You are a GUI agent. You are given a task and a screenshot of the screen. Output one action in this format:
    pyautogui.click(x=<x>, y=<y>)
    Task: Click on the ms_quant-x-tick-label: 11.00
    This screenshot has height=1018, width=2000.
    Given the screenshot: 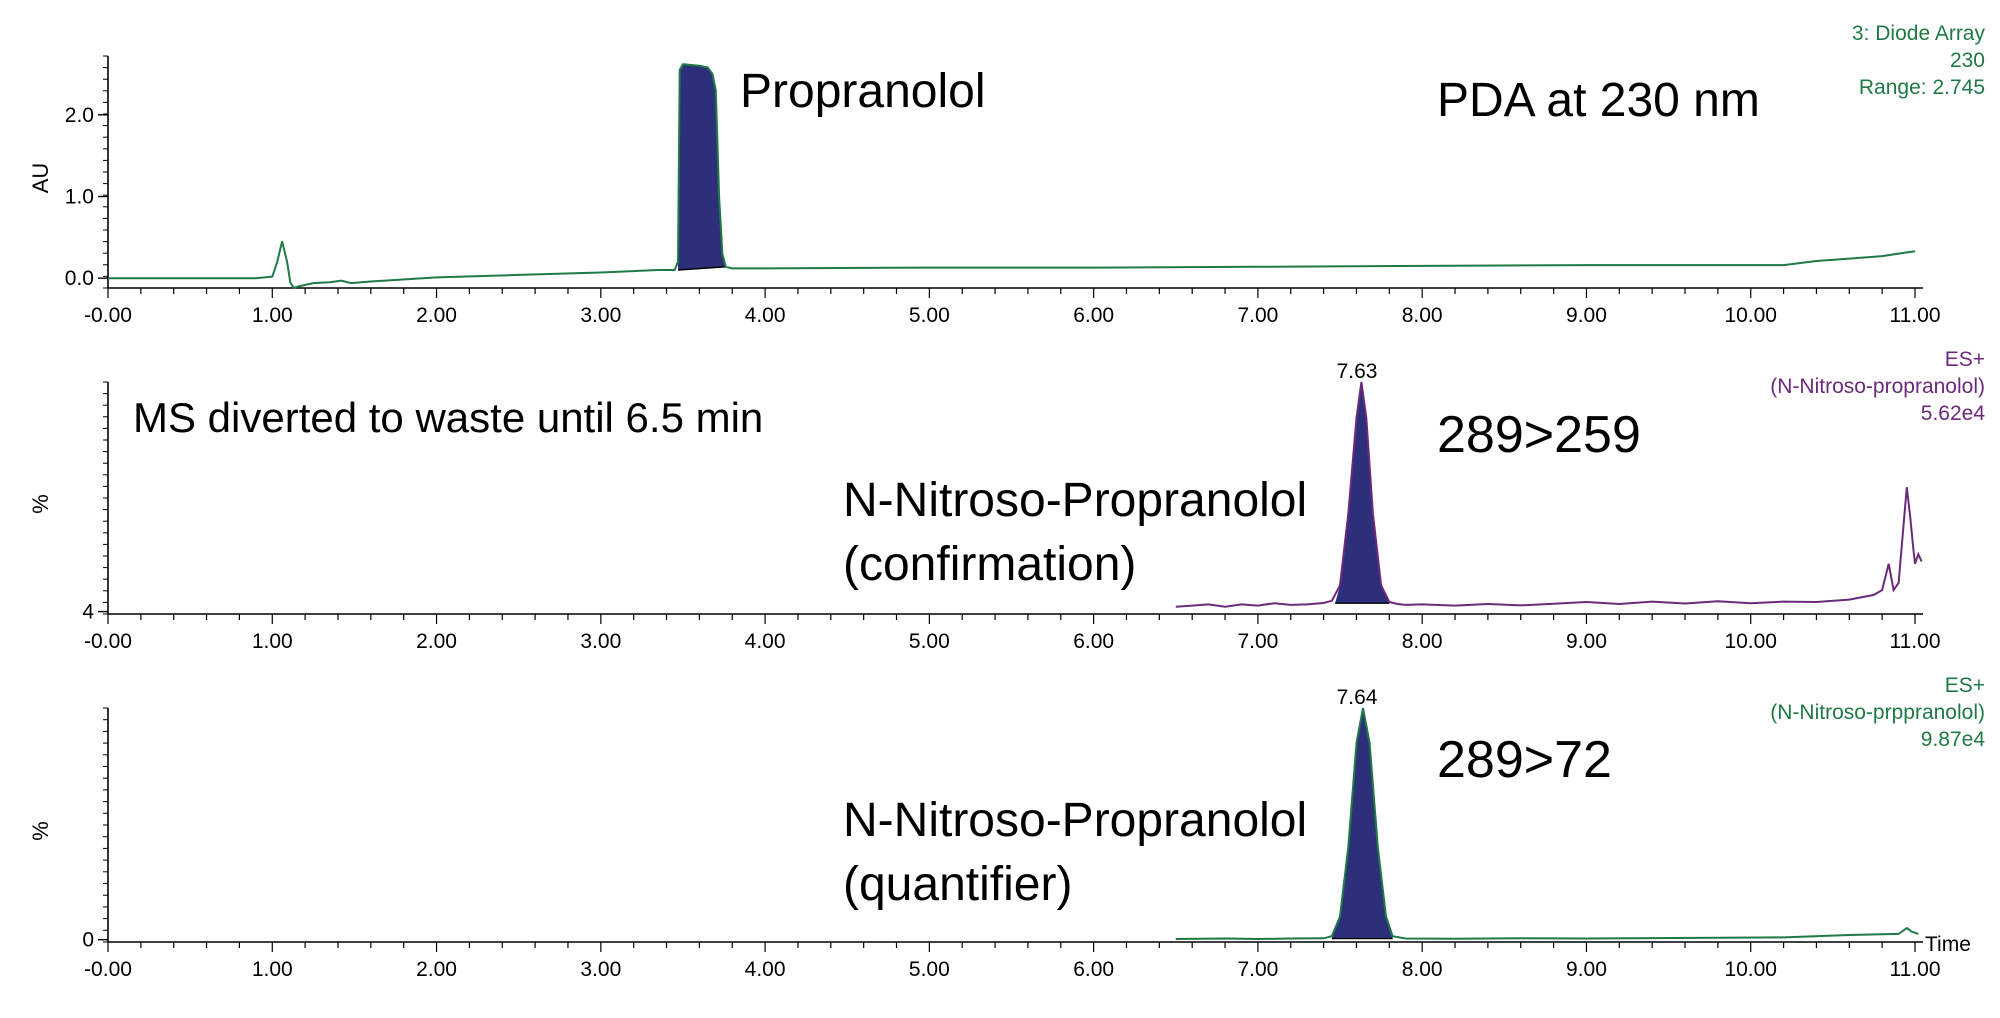 What is the action you would take?
    pyautogui.click(x=1915, y=969)
    